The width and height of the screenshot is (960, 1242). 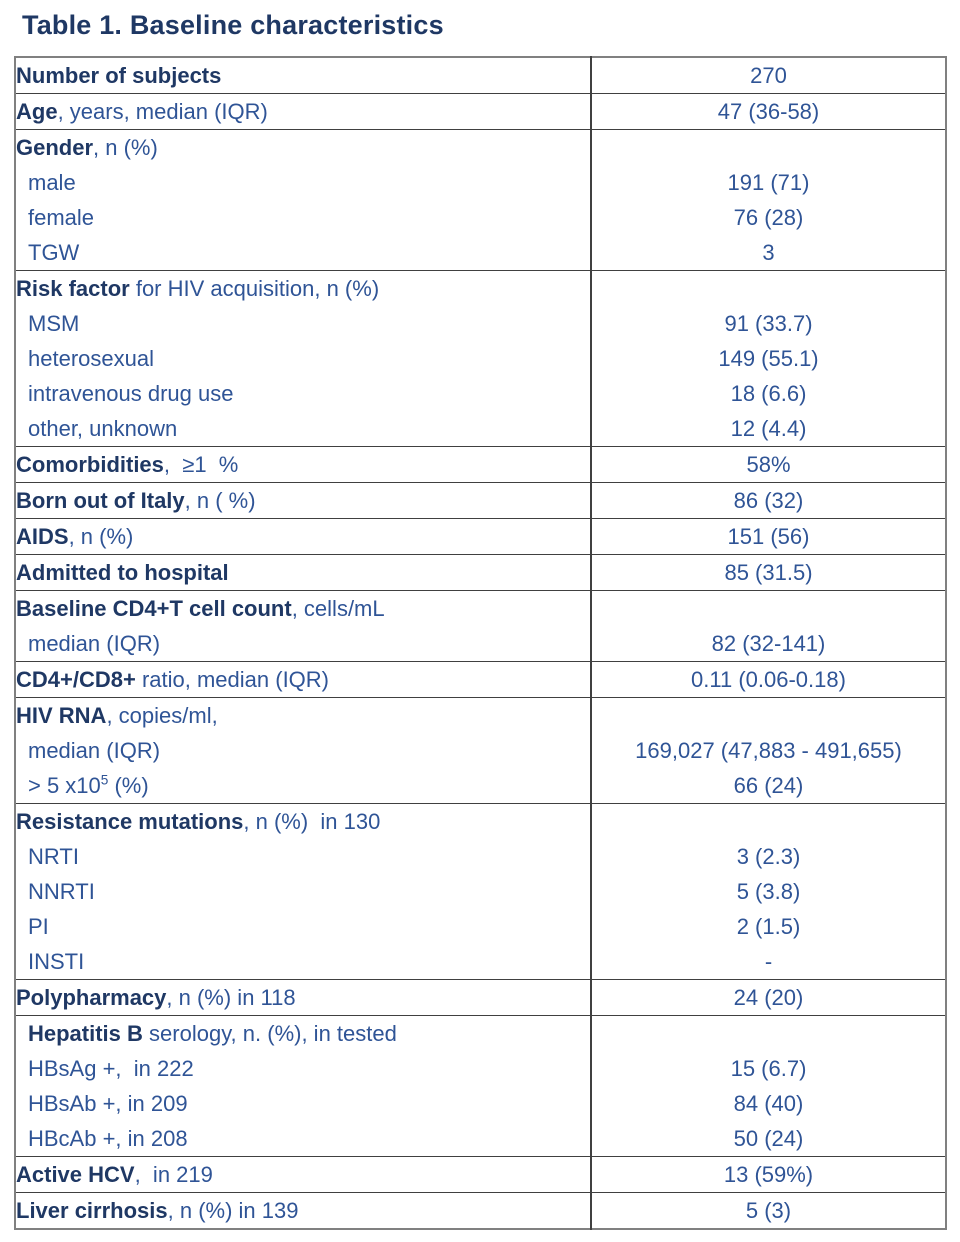 What do you see at coordinates (768, 1103) in the screenshot?
I see `value-line: 84 (40)` at bounding box center [768, 1103].